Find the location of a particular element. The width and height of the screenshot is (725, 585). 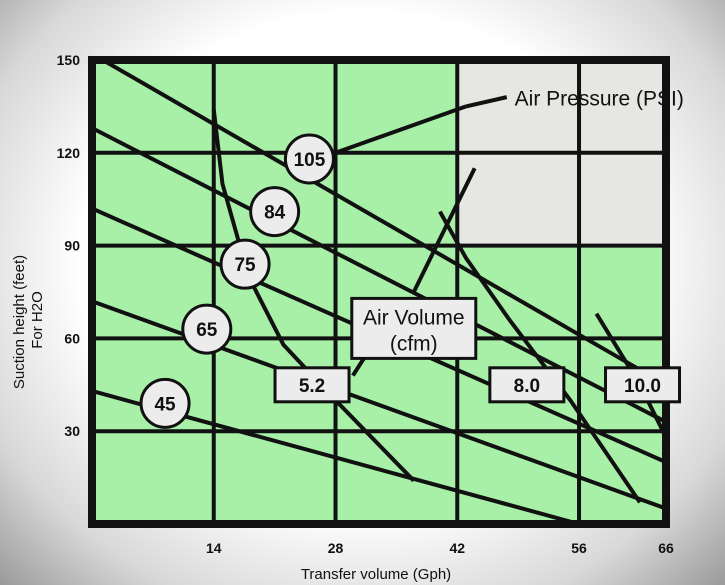

x-tick-label: 56 is located at coordinates (579, 548).